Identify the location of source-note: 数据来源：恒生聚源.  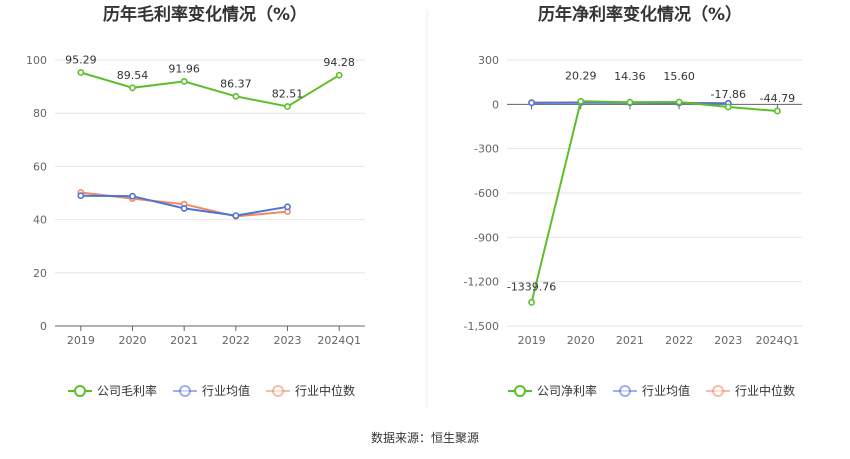
(425, 437).